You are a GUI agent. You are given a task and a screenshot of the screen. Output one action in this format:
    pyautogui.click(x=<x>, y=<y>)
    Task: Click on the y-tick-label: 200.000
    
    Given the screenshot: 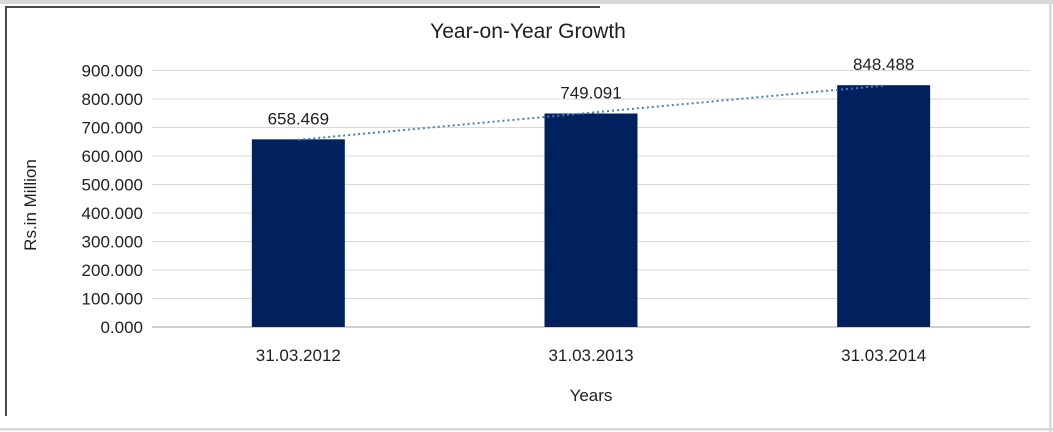 What is the action you would take?
    pyautogui.click(x=112, y=270)
    